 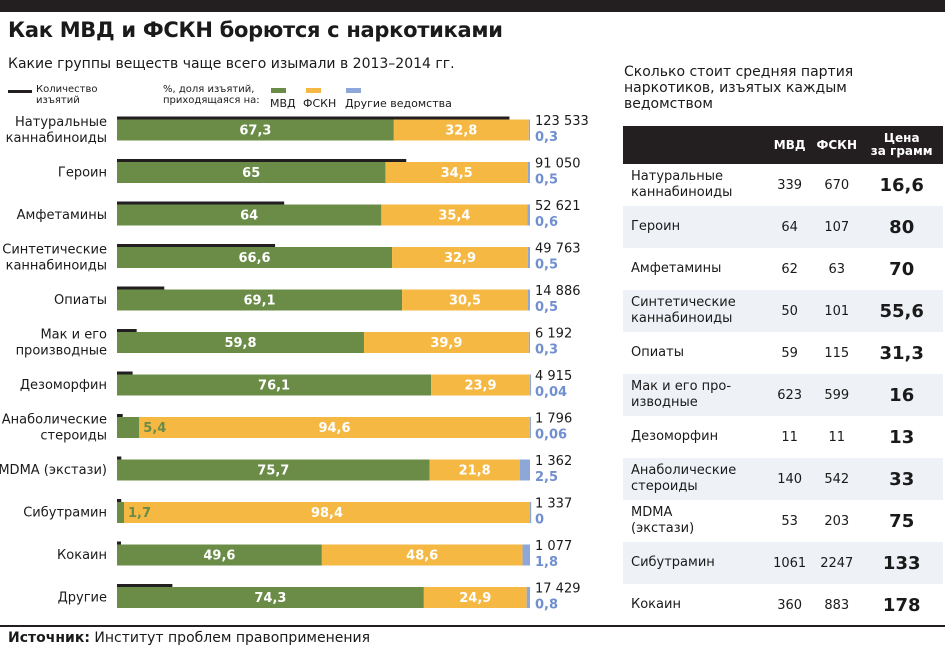 I want to click on count-label: 1 077, so click(x=553, y=546).